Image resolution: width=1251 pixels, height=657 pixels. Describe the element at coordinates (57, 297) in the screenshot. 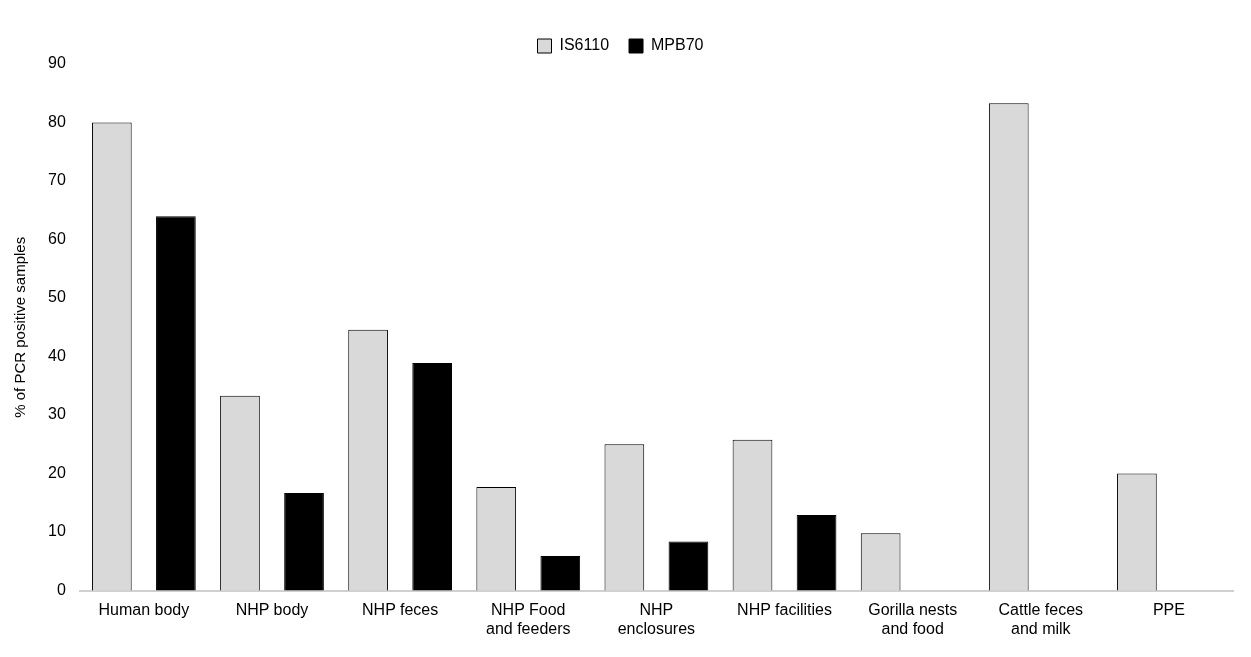

I see `y-tick-label: 50` at that location.